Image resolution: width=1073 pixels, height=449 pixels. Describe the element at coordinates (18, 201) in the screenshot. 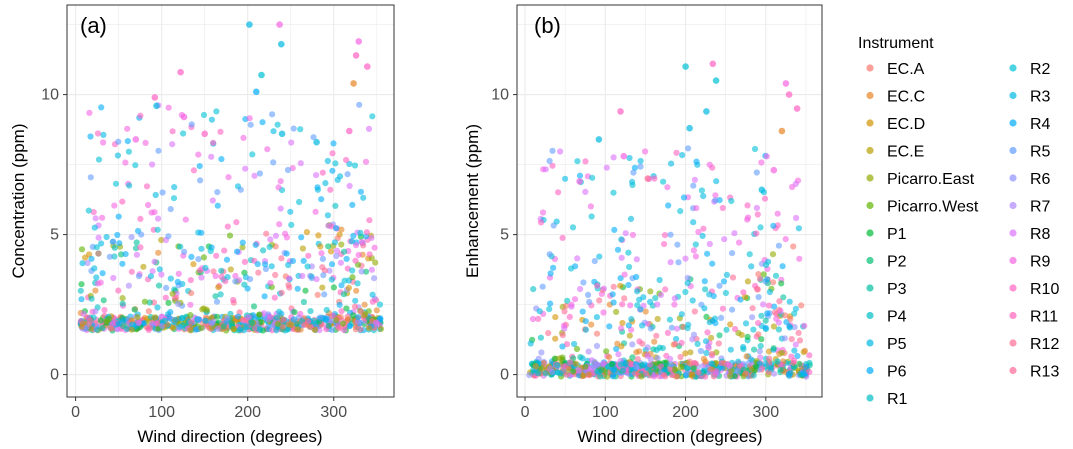

I see `panel-a-ylabel: Concentration (ppm)` at that location.